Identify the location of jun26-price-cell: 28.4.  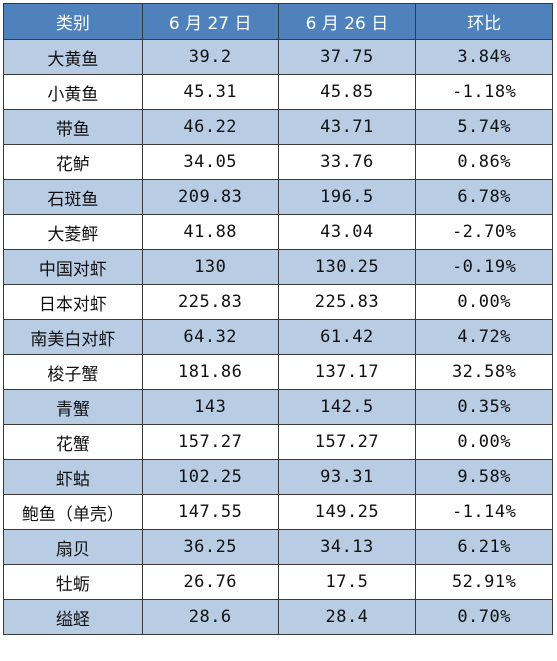
(347, 617).